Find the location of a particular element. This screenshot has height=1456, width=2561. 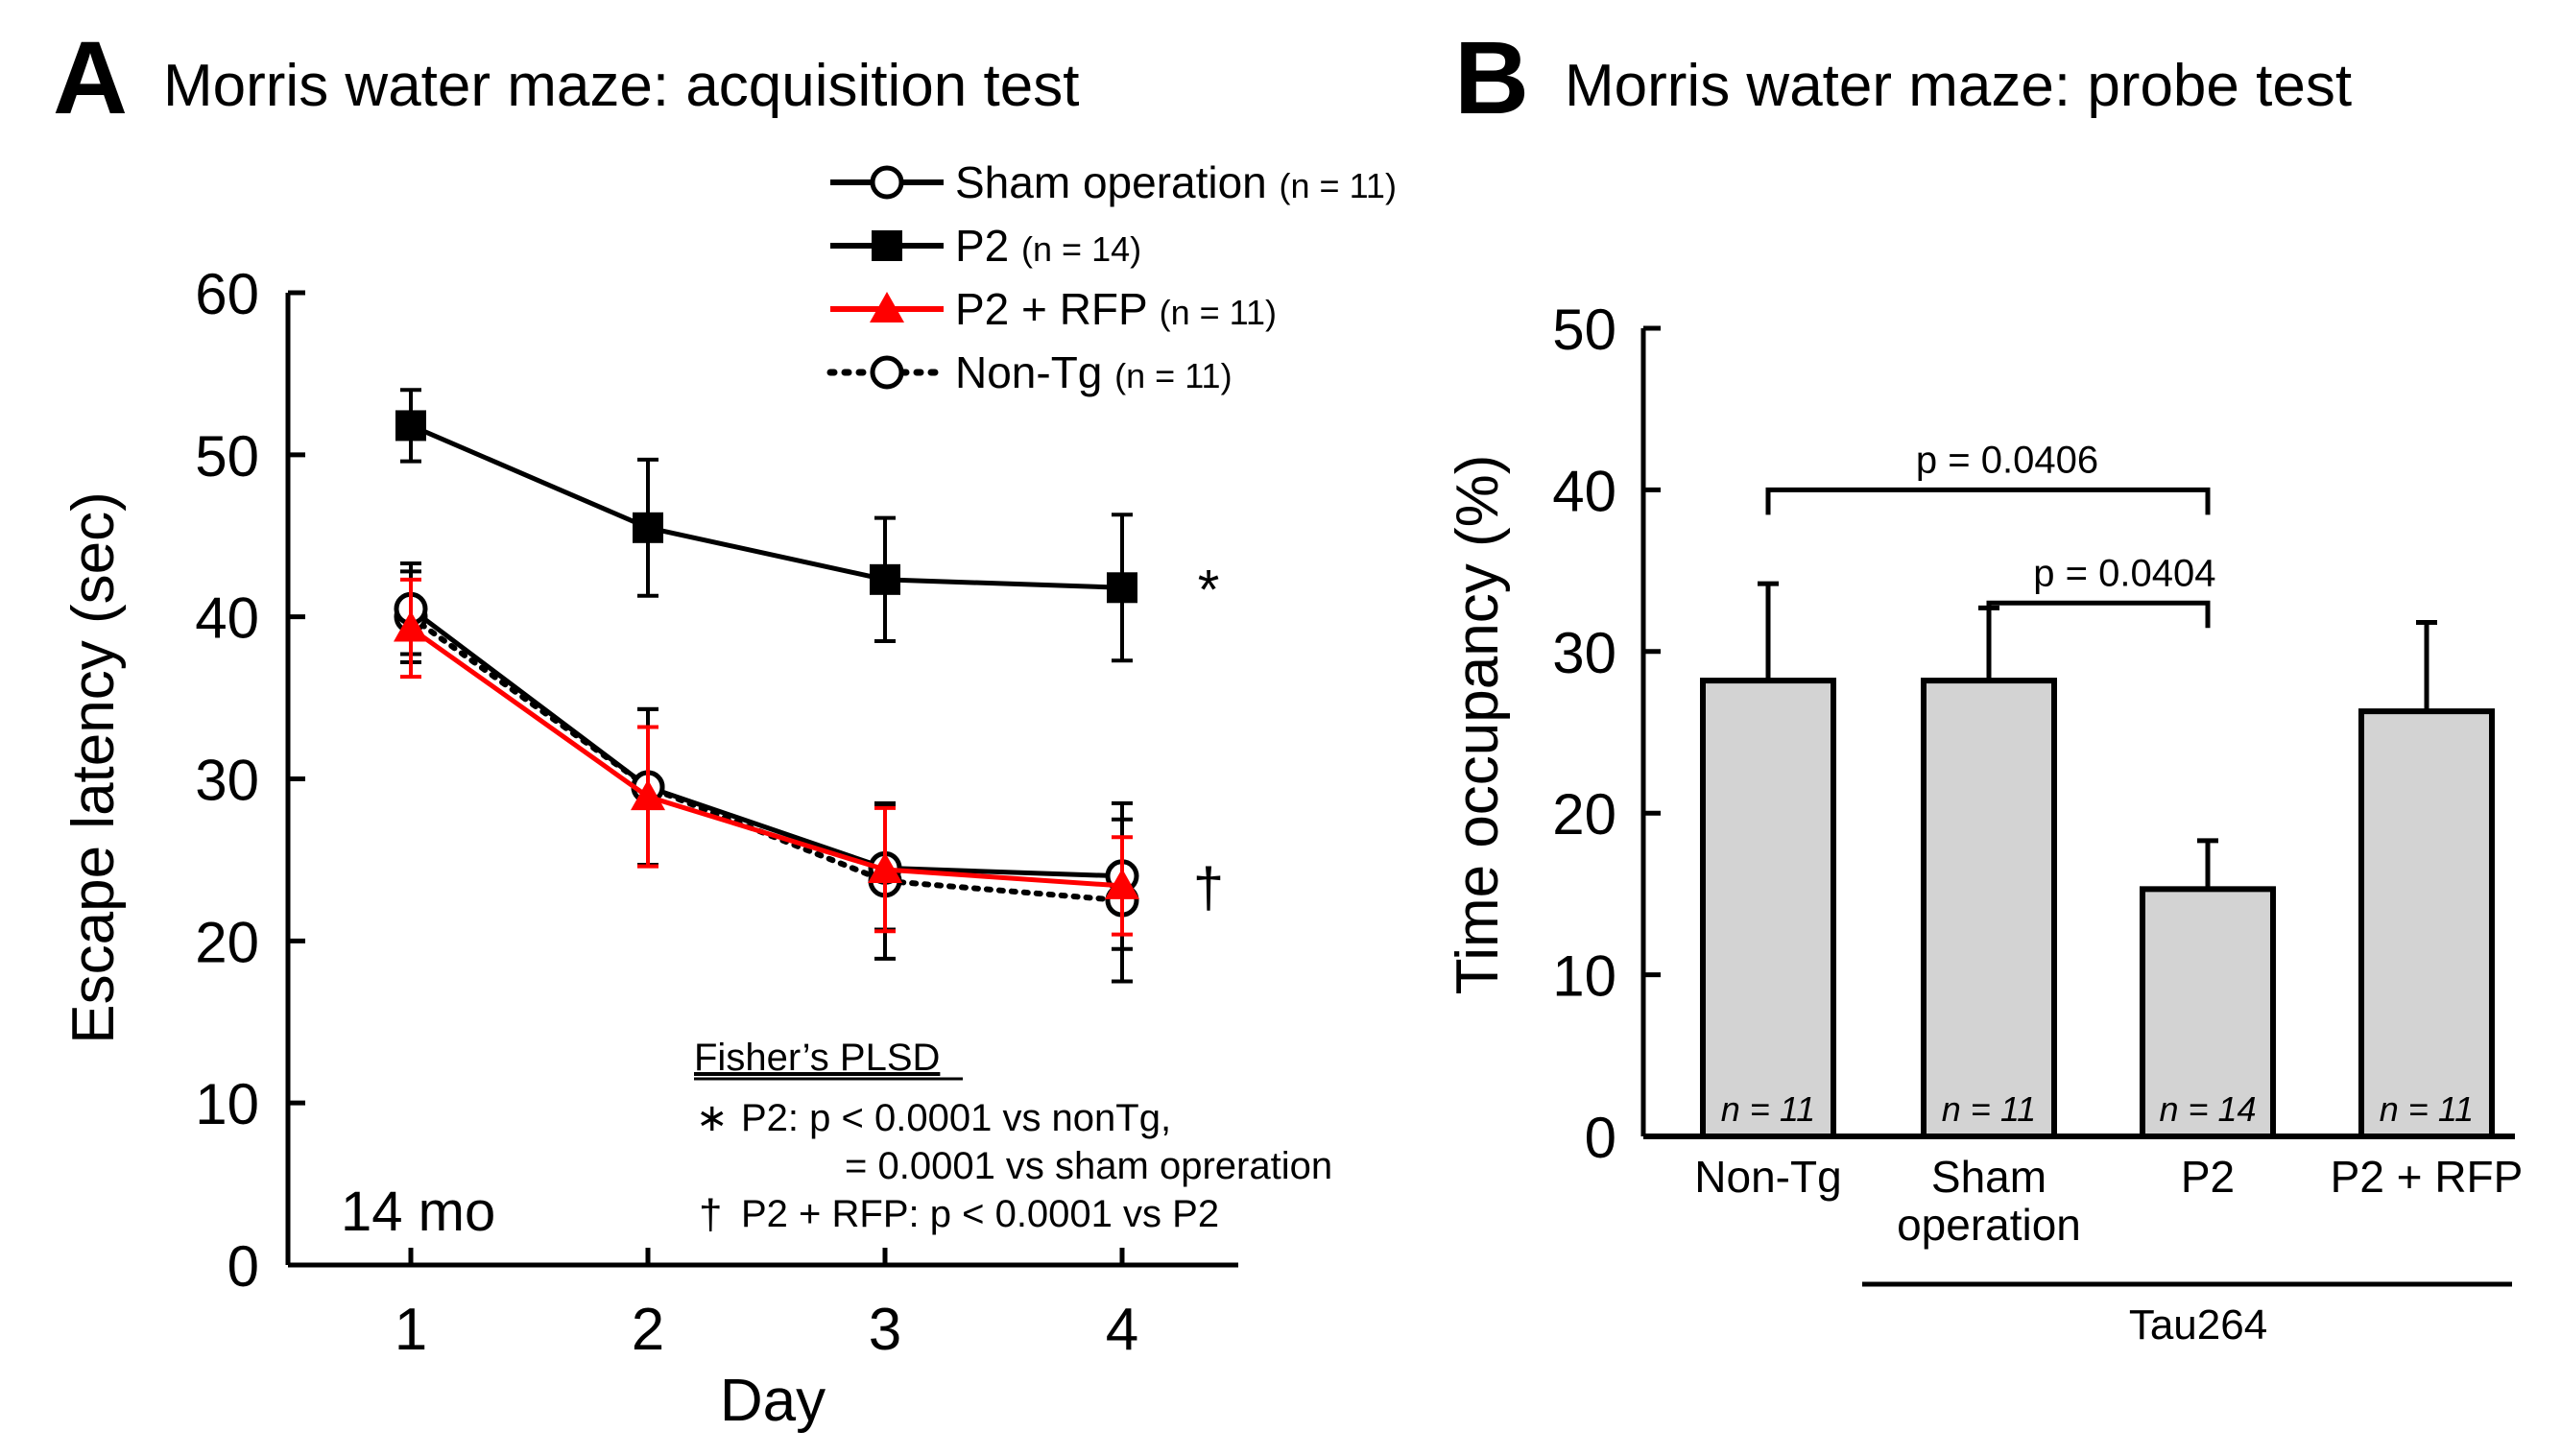

bar-group-p2-rfp: n = 11 P2 + RFP is located at coordinates (2428, 910).